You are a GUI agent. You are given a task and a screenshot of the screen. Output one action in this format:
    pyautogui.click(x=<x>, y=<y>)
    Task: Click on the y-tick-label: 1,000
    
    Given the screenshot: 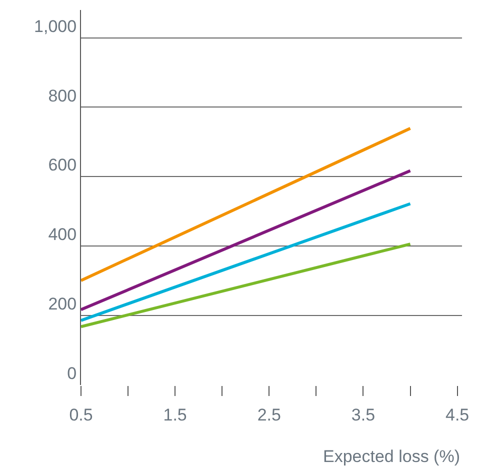 What is the action you would take?
    pyautogui.click(x=55, y=26)
    